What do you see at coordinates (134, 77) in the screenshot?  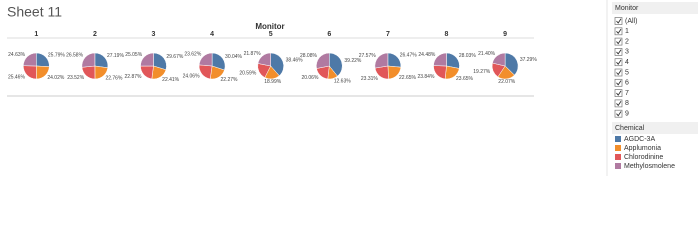 I see `slice-label: 22.87%` at bounding box center [134, 77].